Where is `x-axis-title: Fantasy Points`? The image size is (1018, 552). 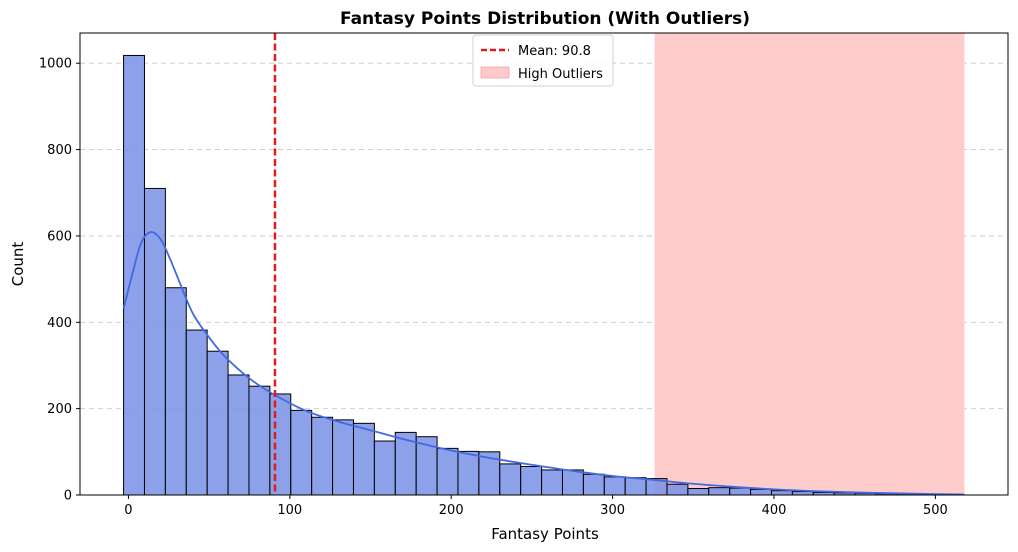
x-axis-title: Fantasy Points is located at coordinates (545, 534).